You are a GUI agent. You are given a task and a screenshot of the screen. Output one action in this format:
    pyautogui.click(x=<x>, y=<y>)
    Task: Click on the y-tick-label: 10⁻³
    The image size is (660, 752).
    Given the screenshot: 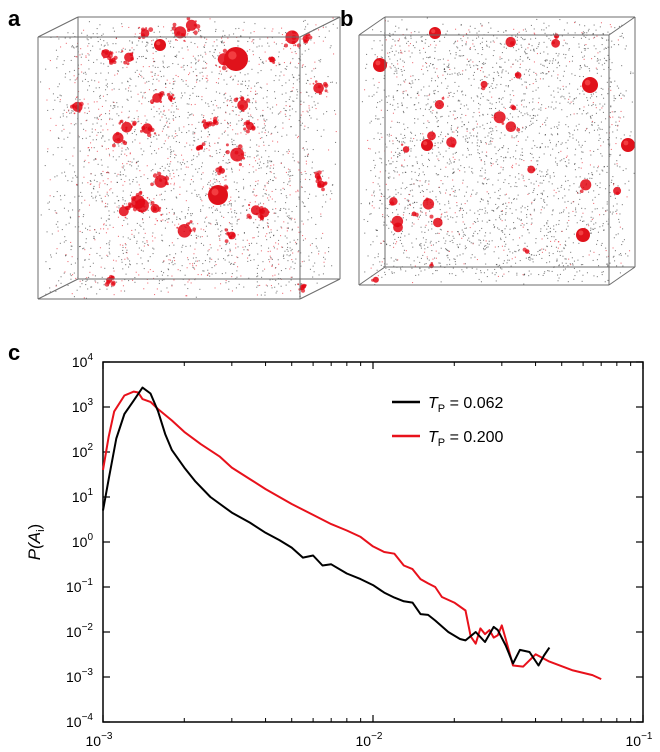 What is the action you would take?
    pyautogui.click(x=79, y=676)
    